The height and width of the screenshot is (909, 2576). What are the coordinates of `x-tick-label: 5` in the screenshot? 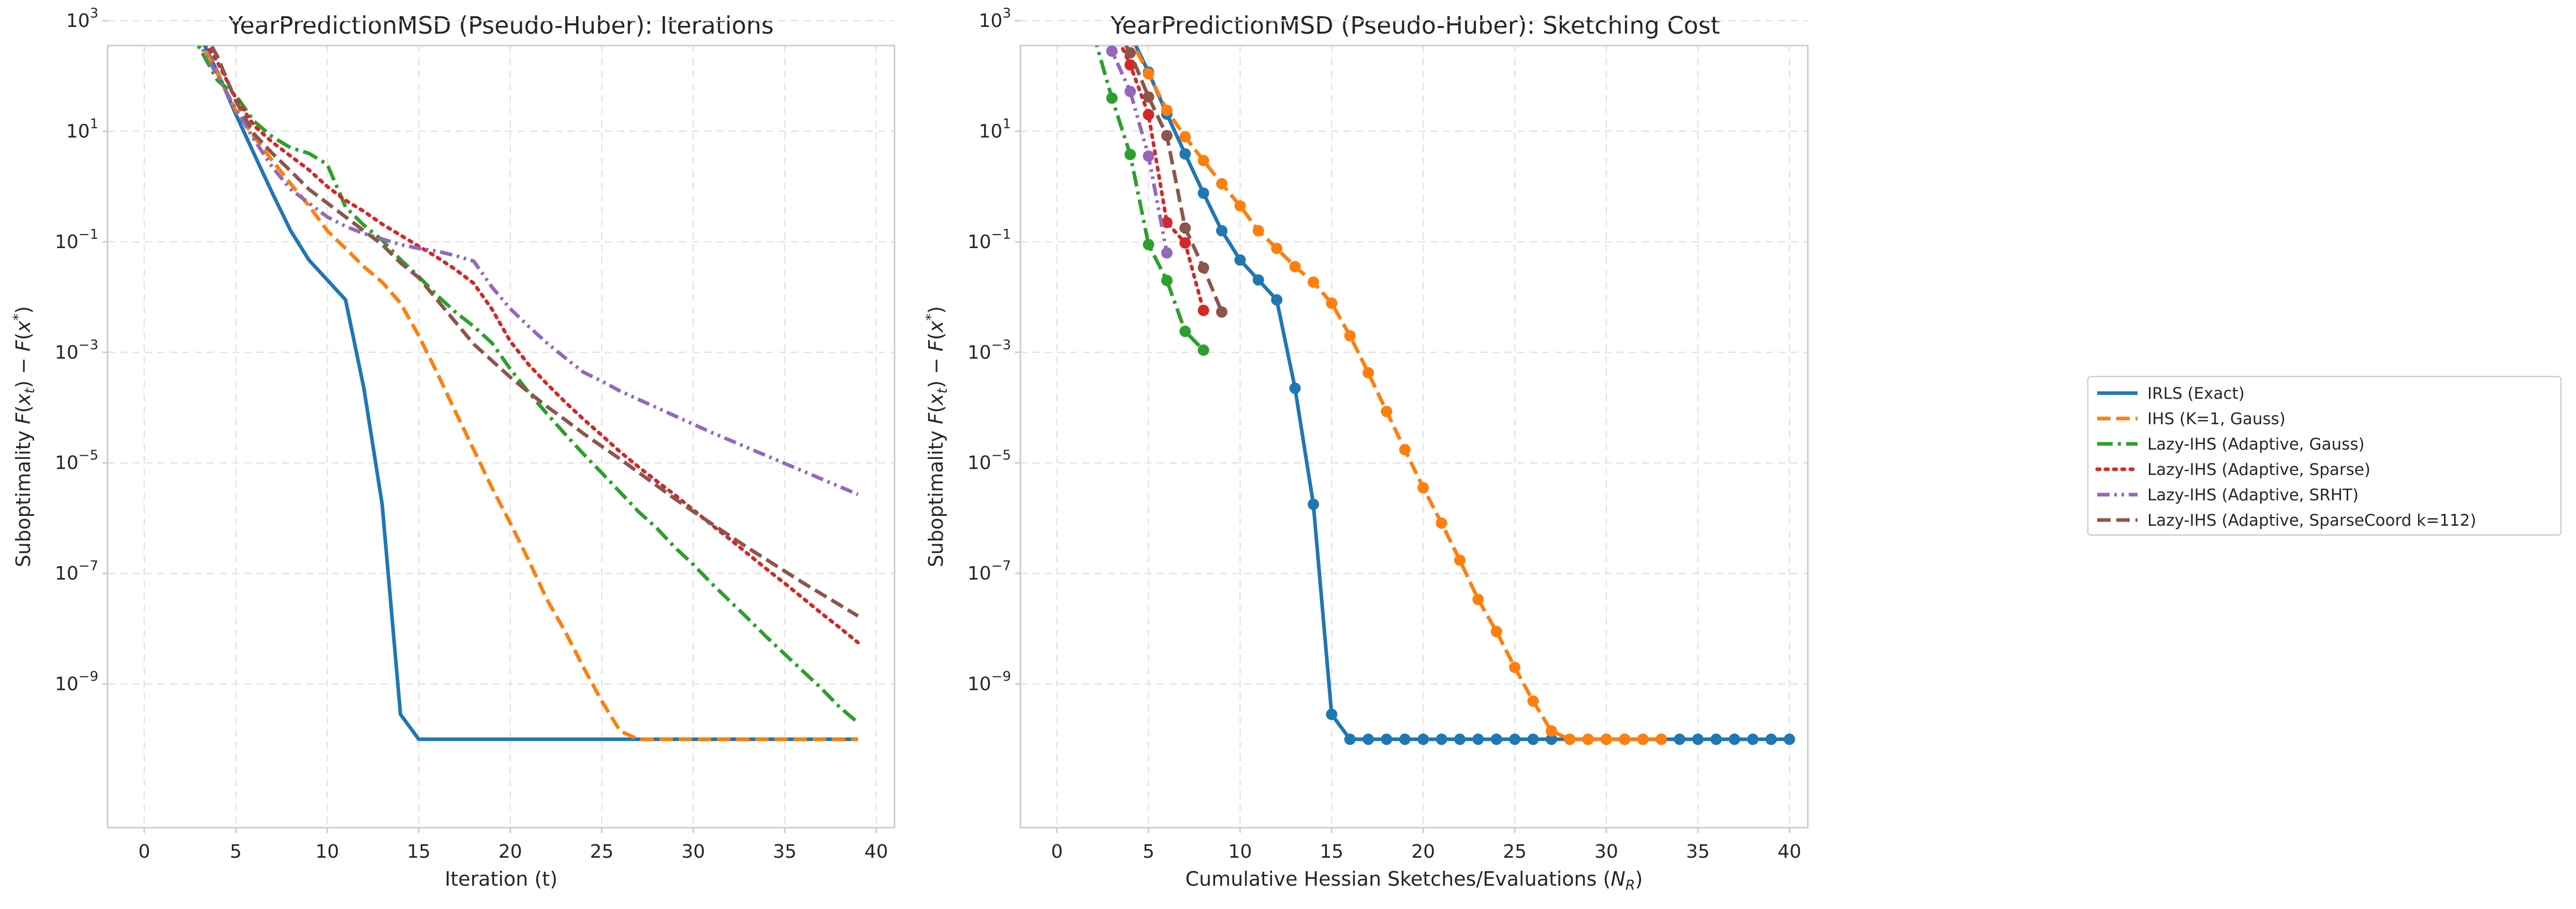 It's located at (236, 852).